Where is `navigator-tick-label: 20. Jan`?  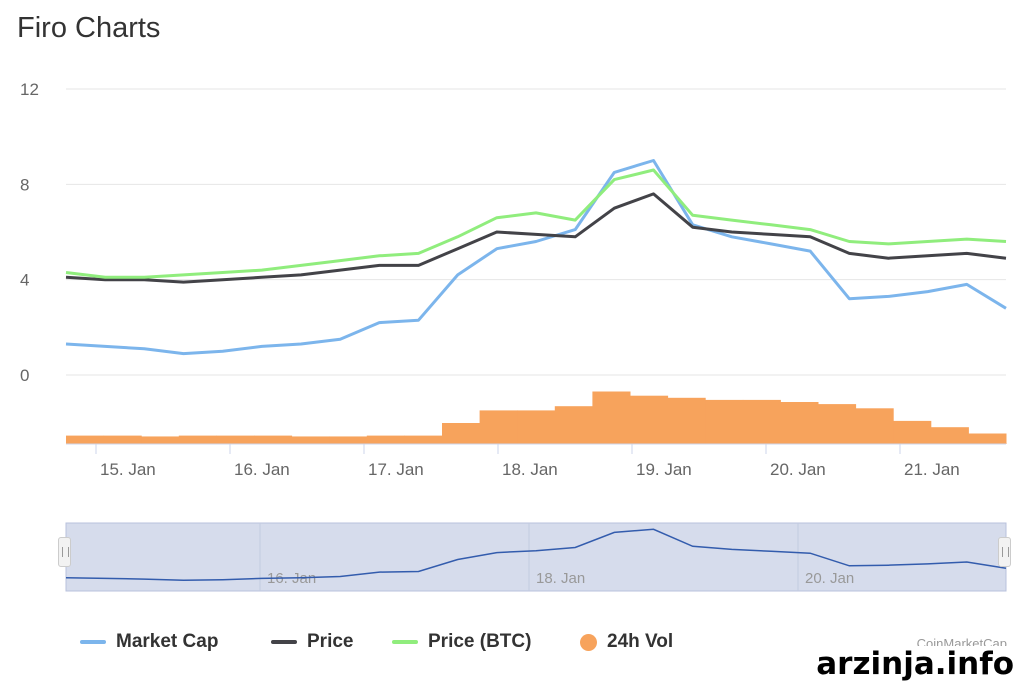 navigator-tick-label: 20. Jan is located at coordinates (829, 578).